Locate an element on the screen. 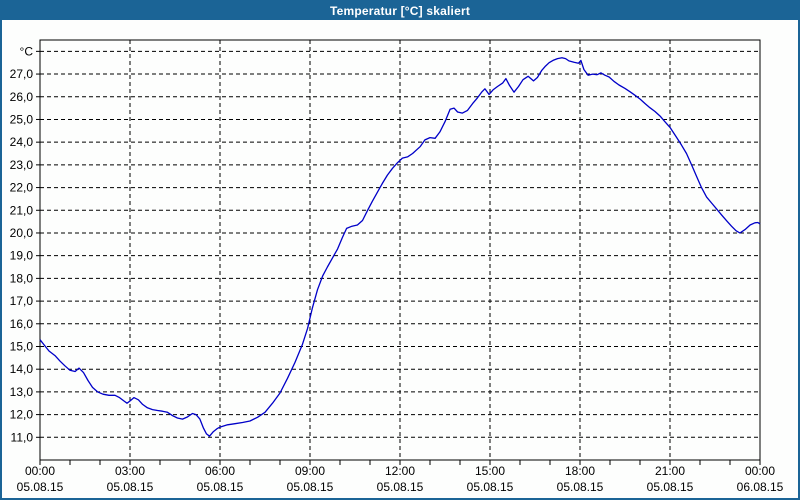 The width and height of the screenshot is (800, 500). y-tick-label: 11,0 is located at coordinates (22, 437).